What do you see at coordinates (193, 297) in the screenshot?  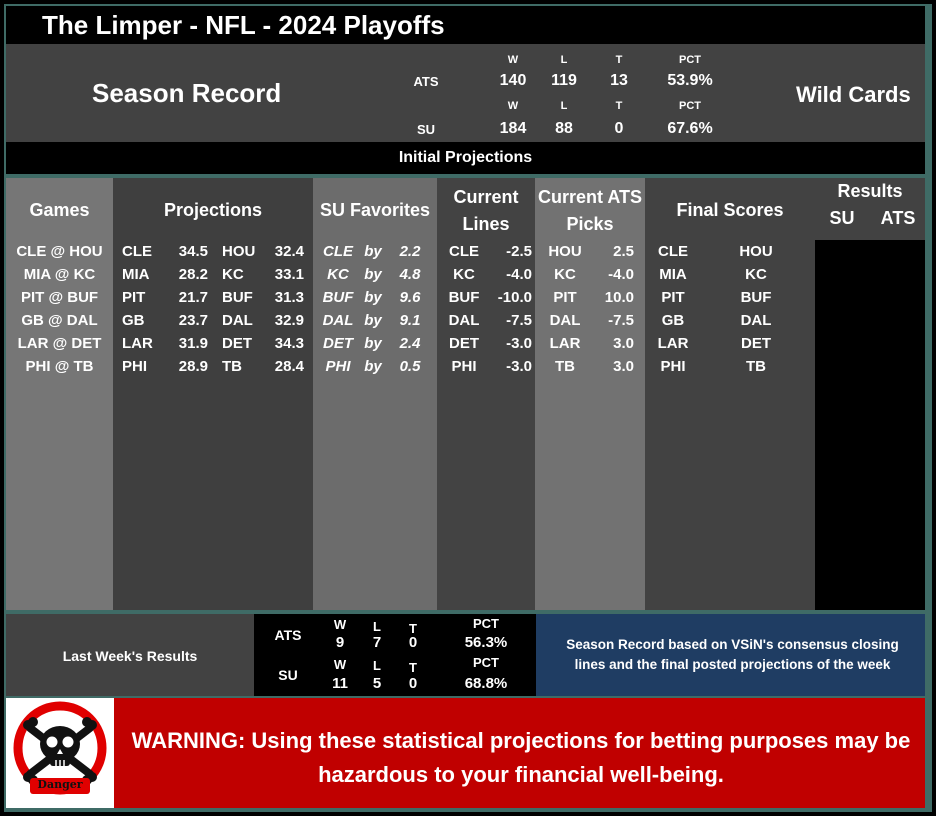 I see `game-away-proj: 21.7` at bounding box center [193, 297].